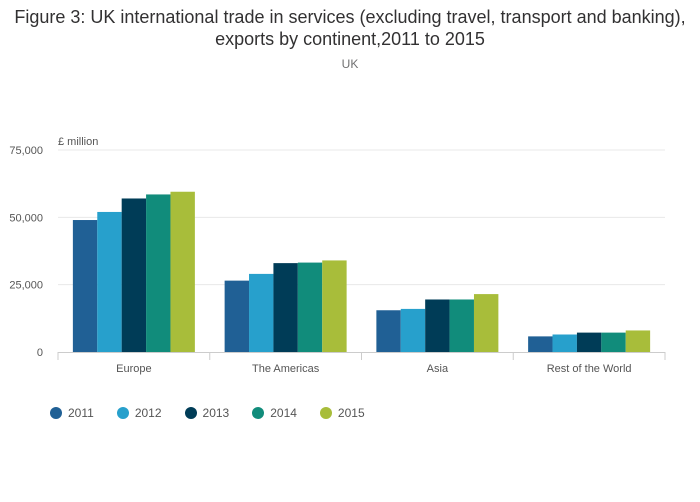 This screenshot has height=502, width=700. What do you see at coordinates (361, 363) in the screenshot?
I see `x-axis: Europe The Americas Asia Rest of the World` at bounding box center [361, 363].